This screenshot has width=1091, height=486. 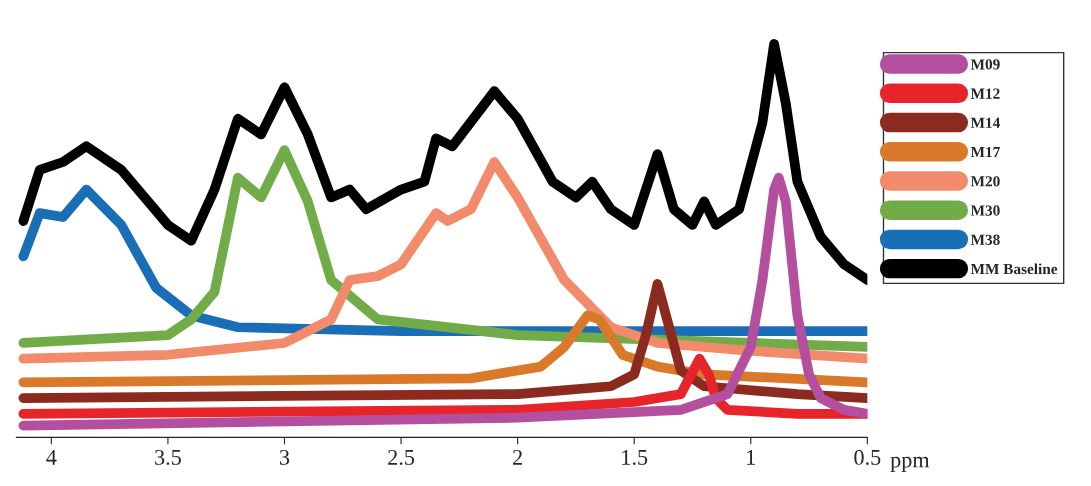 I want to click on x-tick-label: 1.5, so click(x=635, y=457).